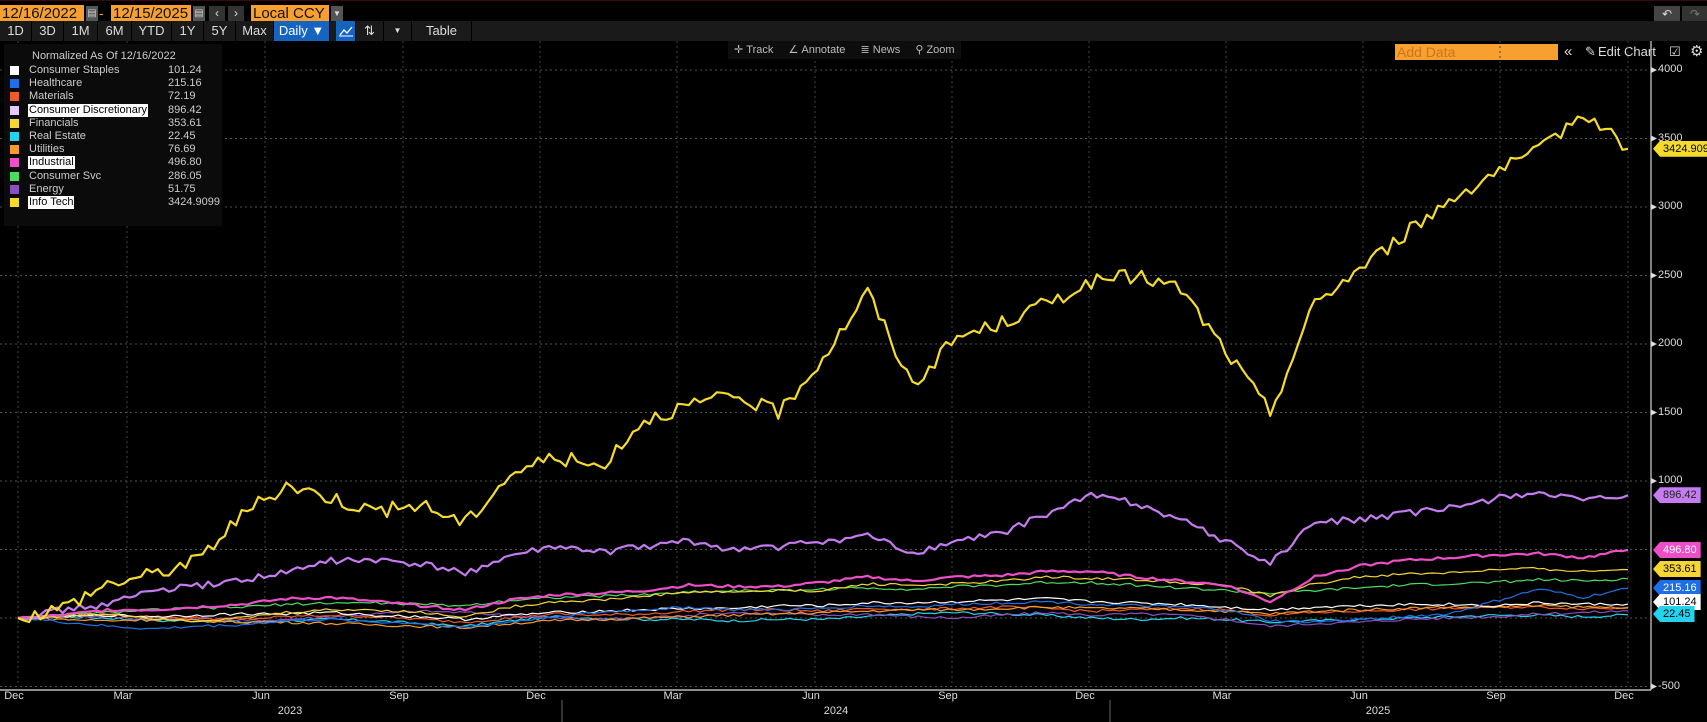 This screenshot has width=1707, height=722. Describe the element at coordinates (57, 136) in the screenshot. I see `legend-item-name: Real Estate` at that location.